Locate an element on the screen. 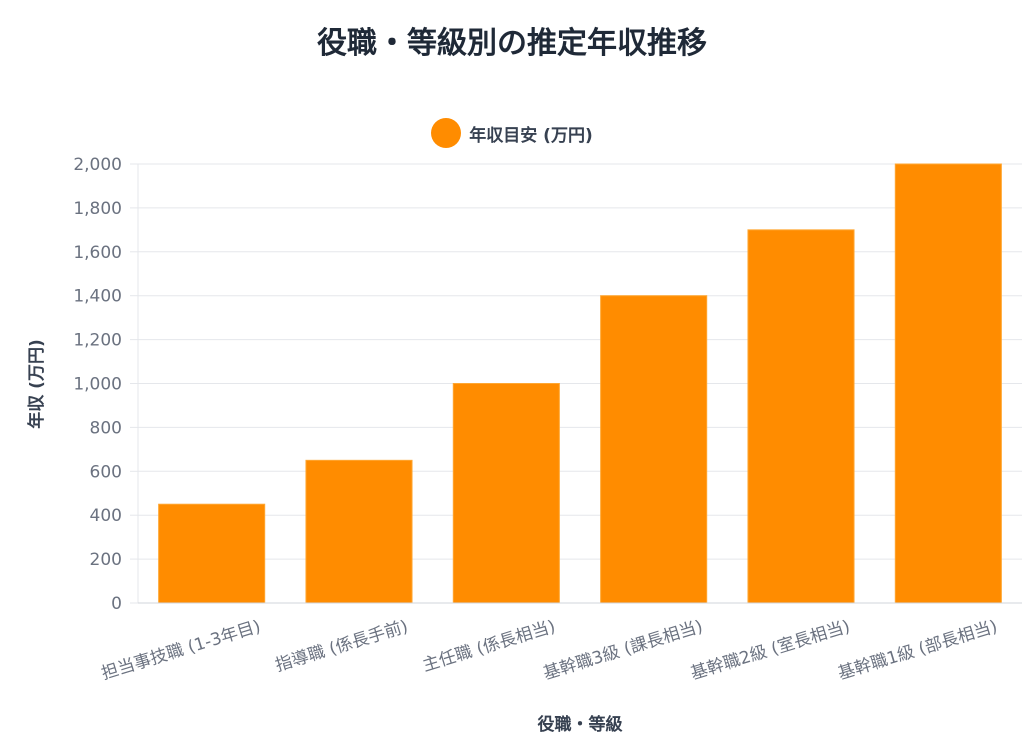 Image resolution: width=1024 pixels, height=744 pixels. legend-label: 年収目安 (万円) is located at coordinates (531, 135).